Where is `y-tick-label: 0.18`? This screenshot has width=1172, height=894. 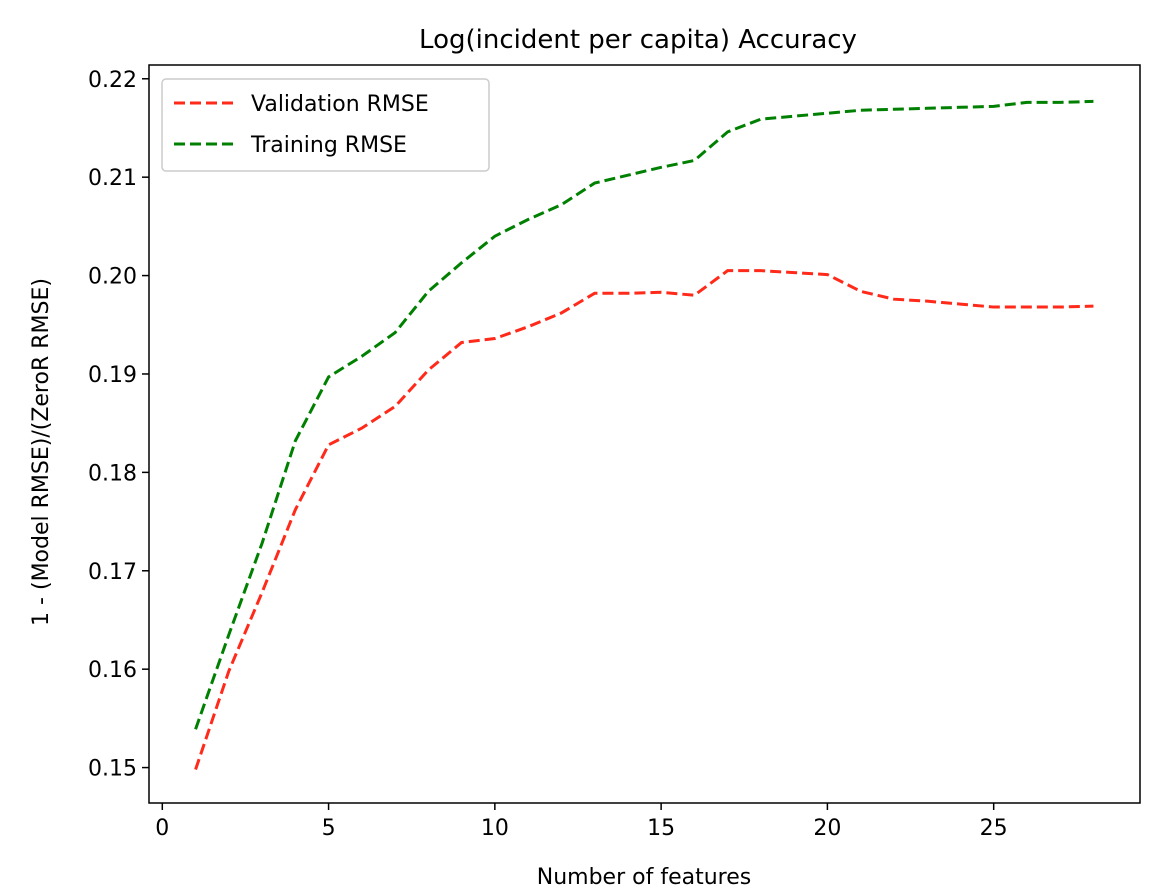
y-tick-label: 0.18 is located at coordinates (112, 473).